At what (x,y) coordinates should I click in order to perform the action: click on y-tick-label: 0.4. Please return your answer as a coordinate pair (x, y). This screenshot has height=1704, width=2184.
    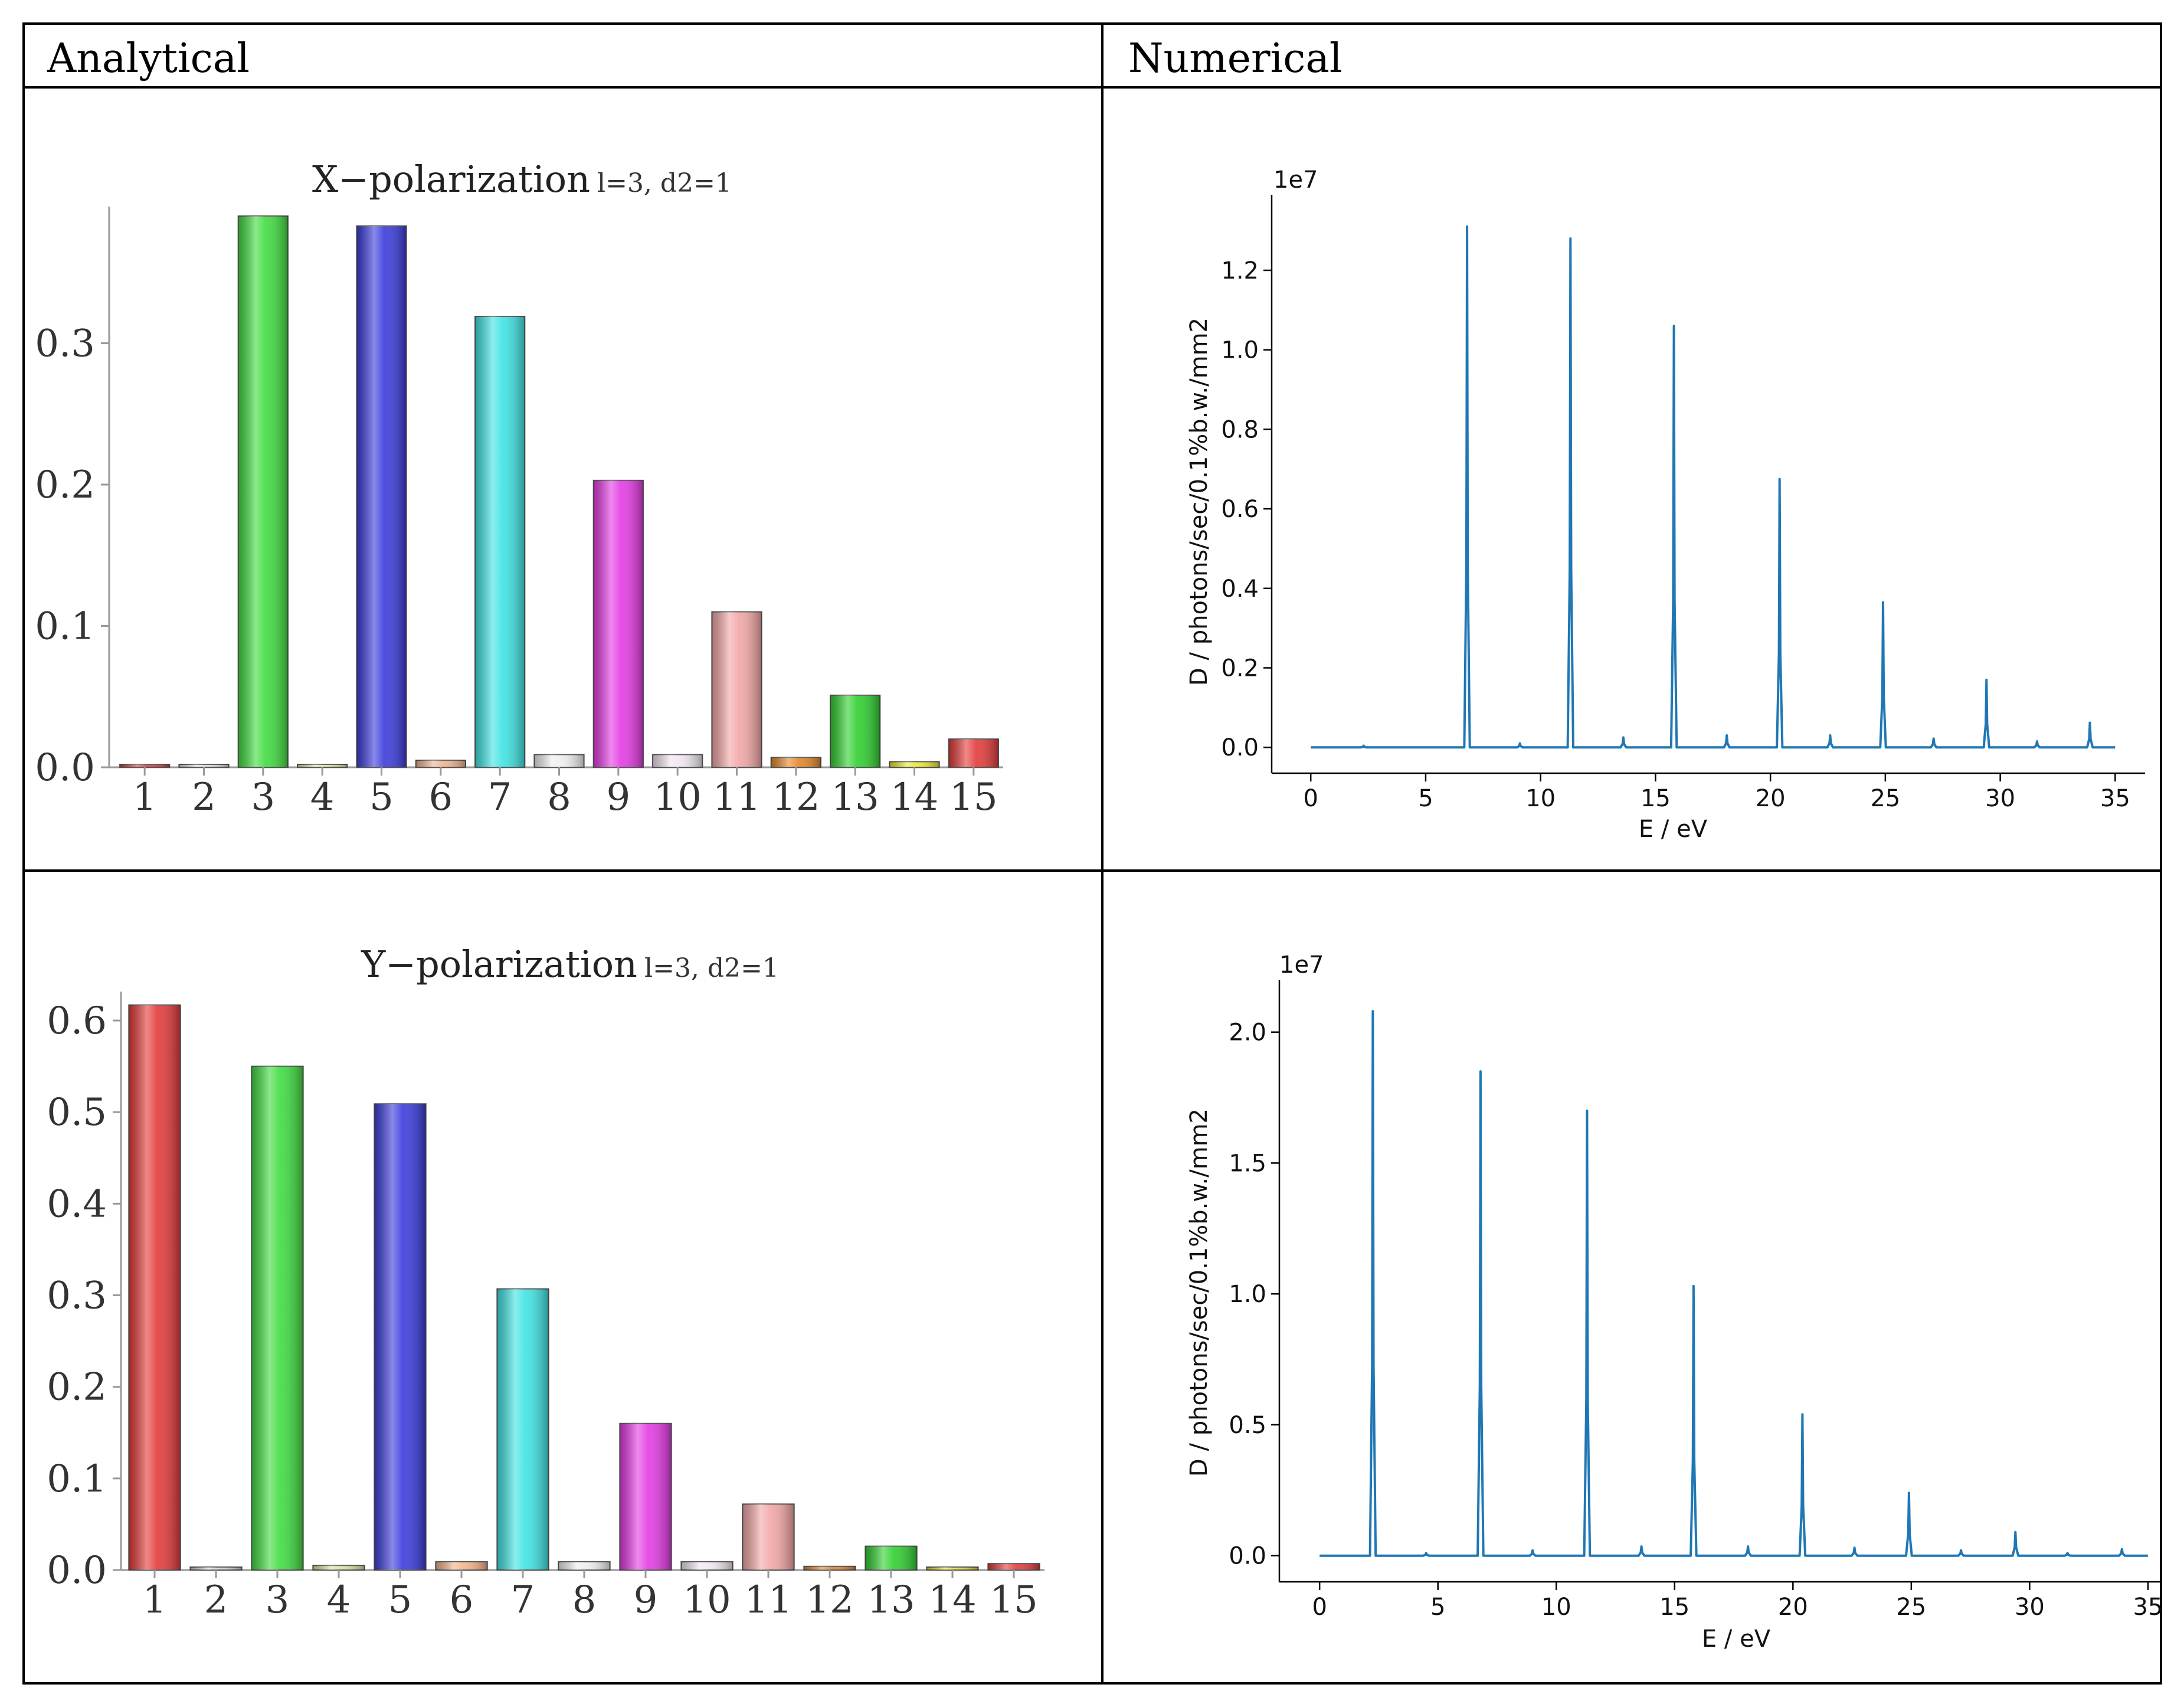
    Looking at the image, I should click on (77, 1204).